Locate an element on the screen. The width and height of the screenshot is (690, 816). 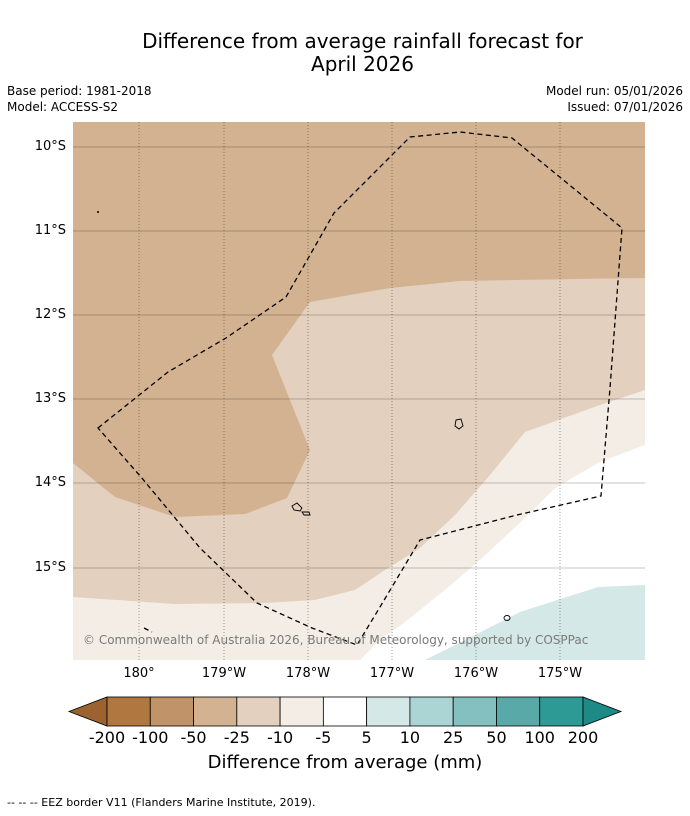
lon-tick-label: 176°W is located at coordinates (476, 673).